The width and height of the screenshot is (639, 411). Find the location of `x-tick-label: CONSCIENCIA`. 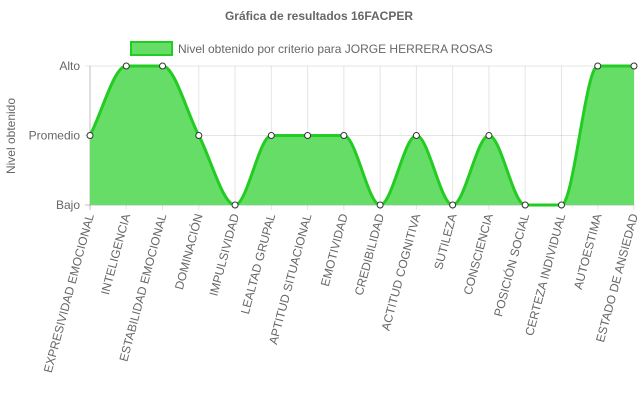

x-tick-label: CONSCIENCIA is located at coordinates (478, 254).